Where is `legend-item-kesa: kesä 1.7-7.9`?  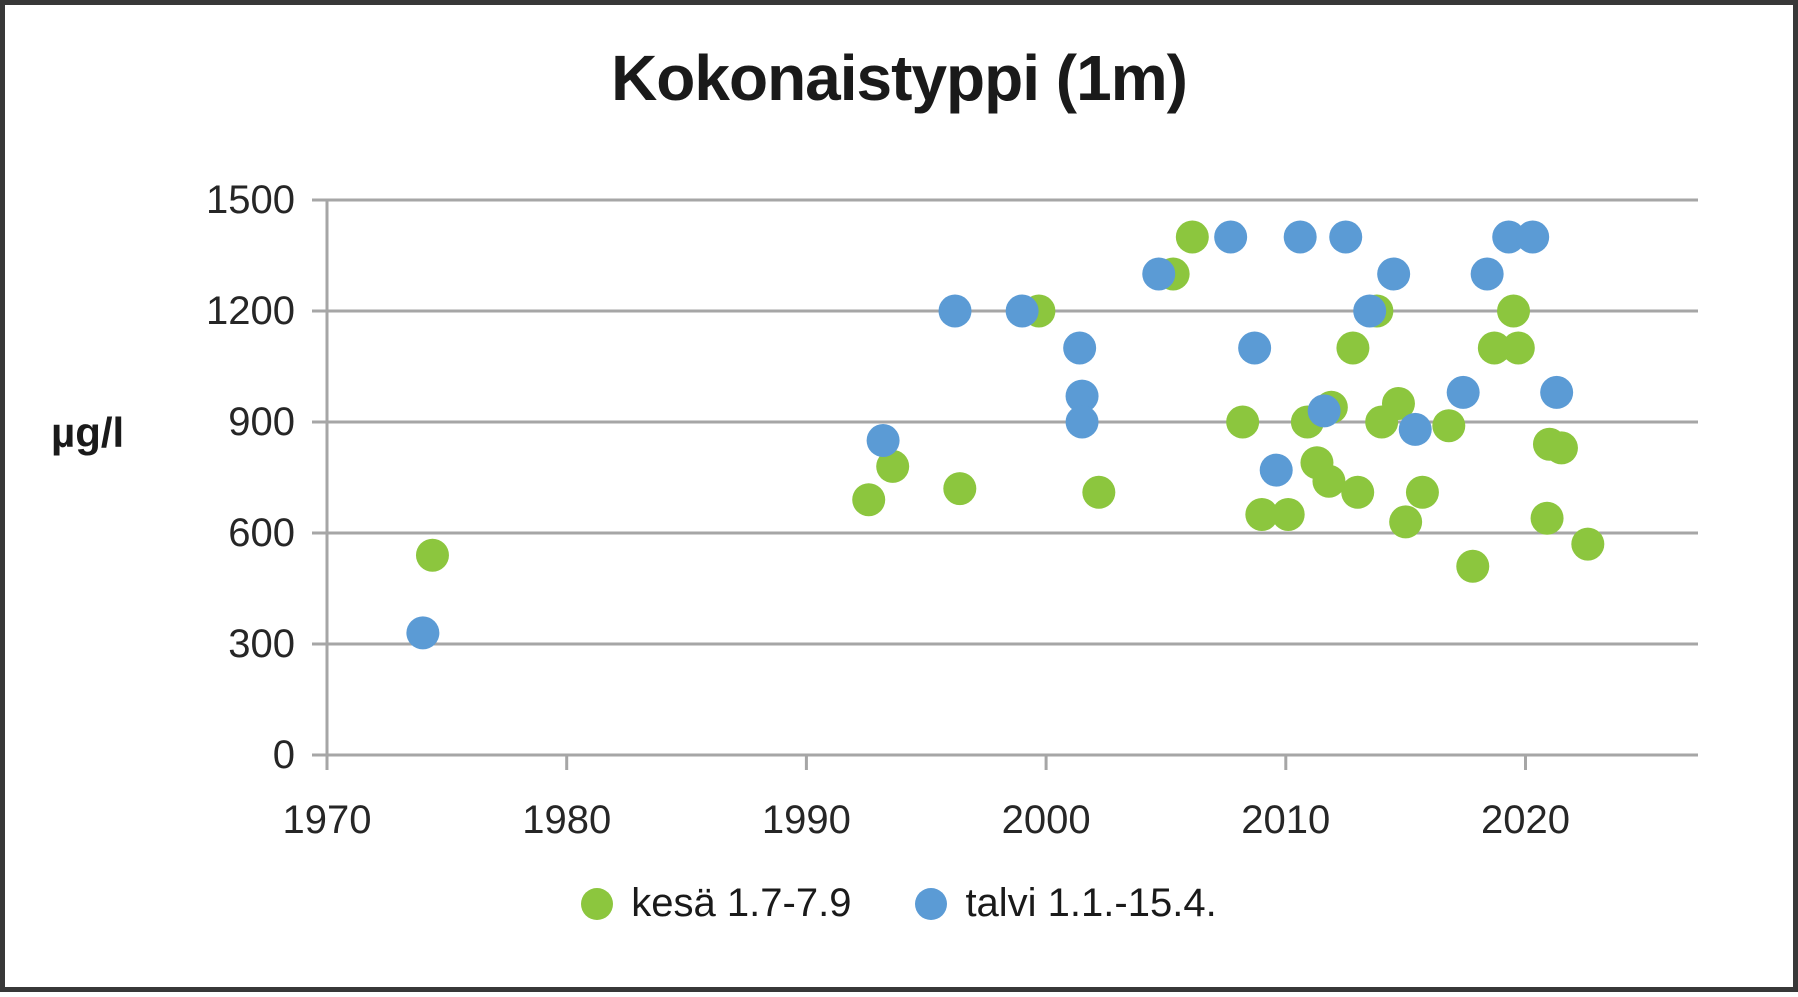 legend-item-kesa: kesä 1.7-7.9 is located at coordinates (716, 903).